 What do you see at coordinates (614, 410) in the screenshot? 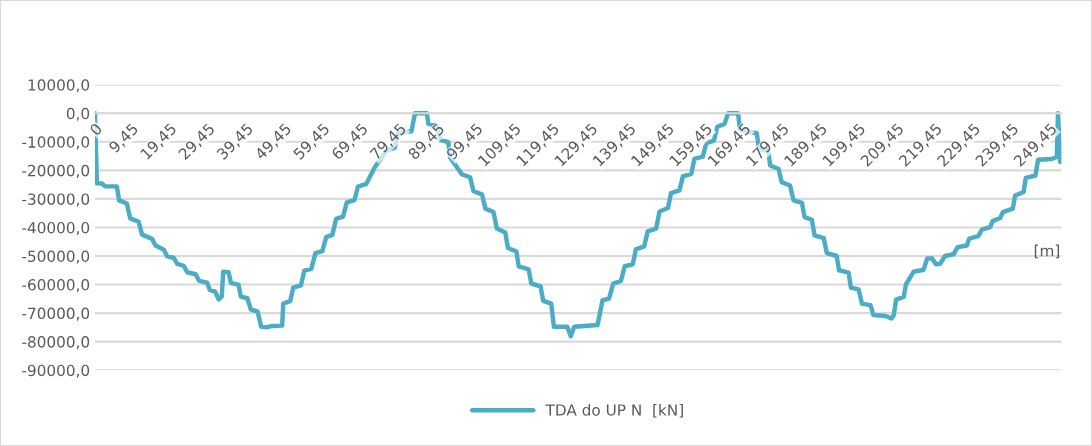
I see `legend-label: TDA do UP N [kN]` at bounding box center [614, 410].